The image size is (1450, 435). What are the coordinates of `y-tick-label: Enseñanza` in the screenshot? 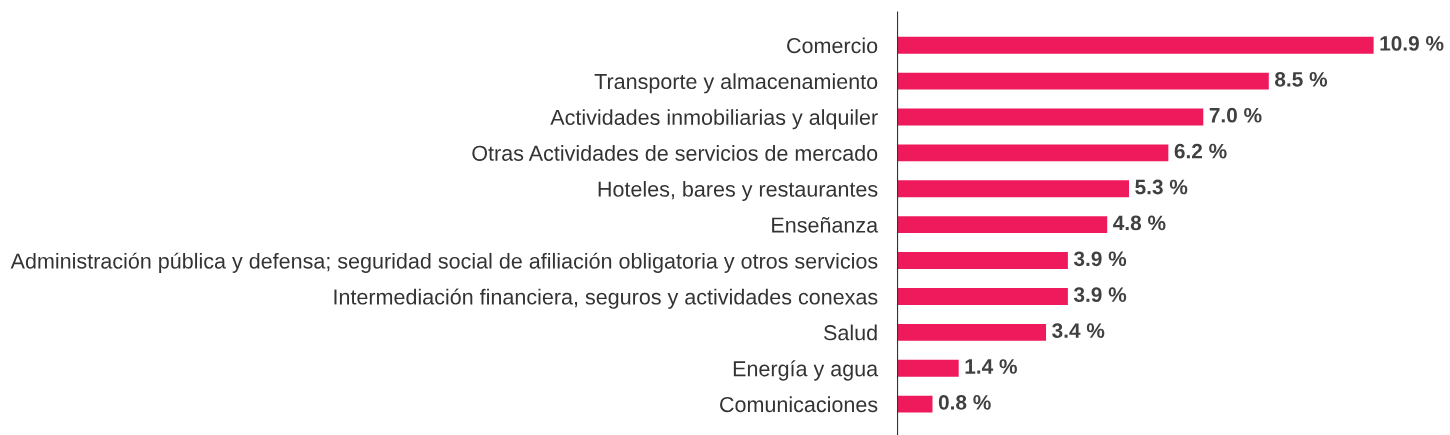 It's located at (825, 225).